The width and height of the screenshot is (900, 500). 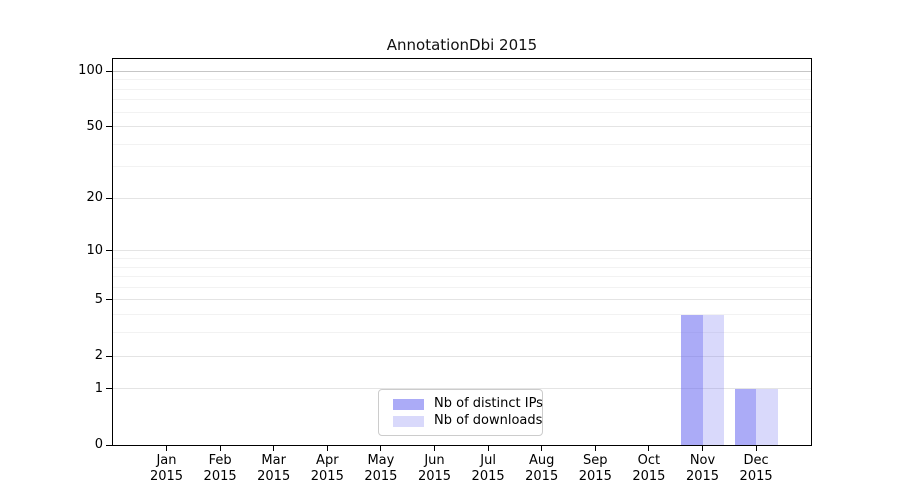 I want to click on legend-label-distinct-ips: Nb of distinct IPs, so click(x=488, y=403).